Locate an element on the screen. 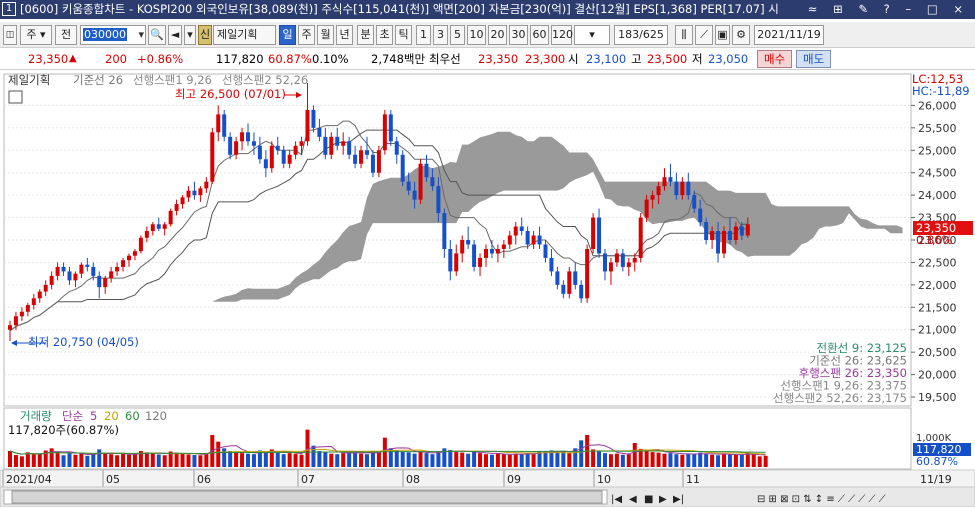  period-minute-tab: 분 is located at coordinates (365, 35).